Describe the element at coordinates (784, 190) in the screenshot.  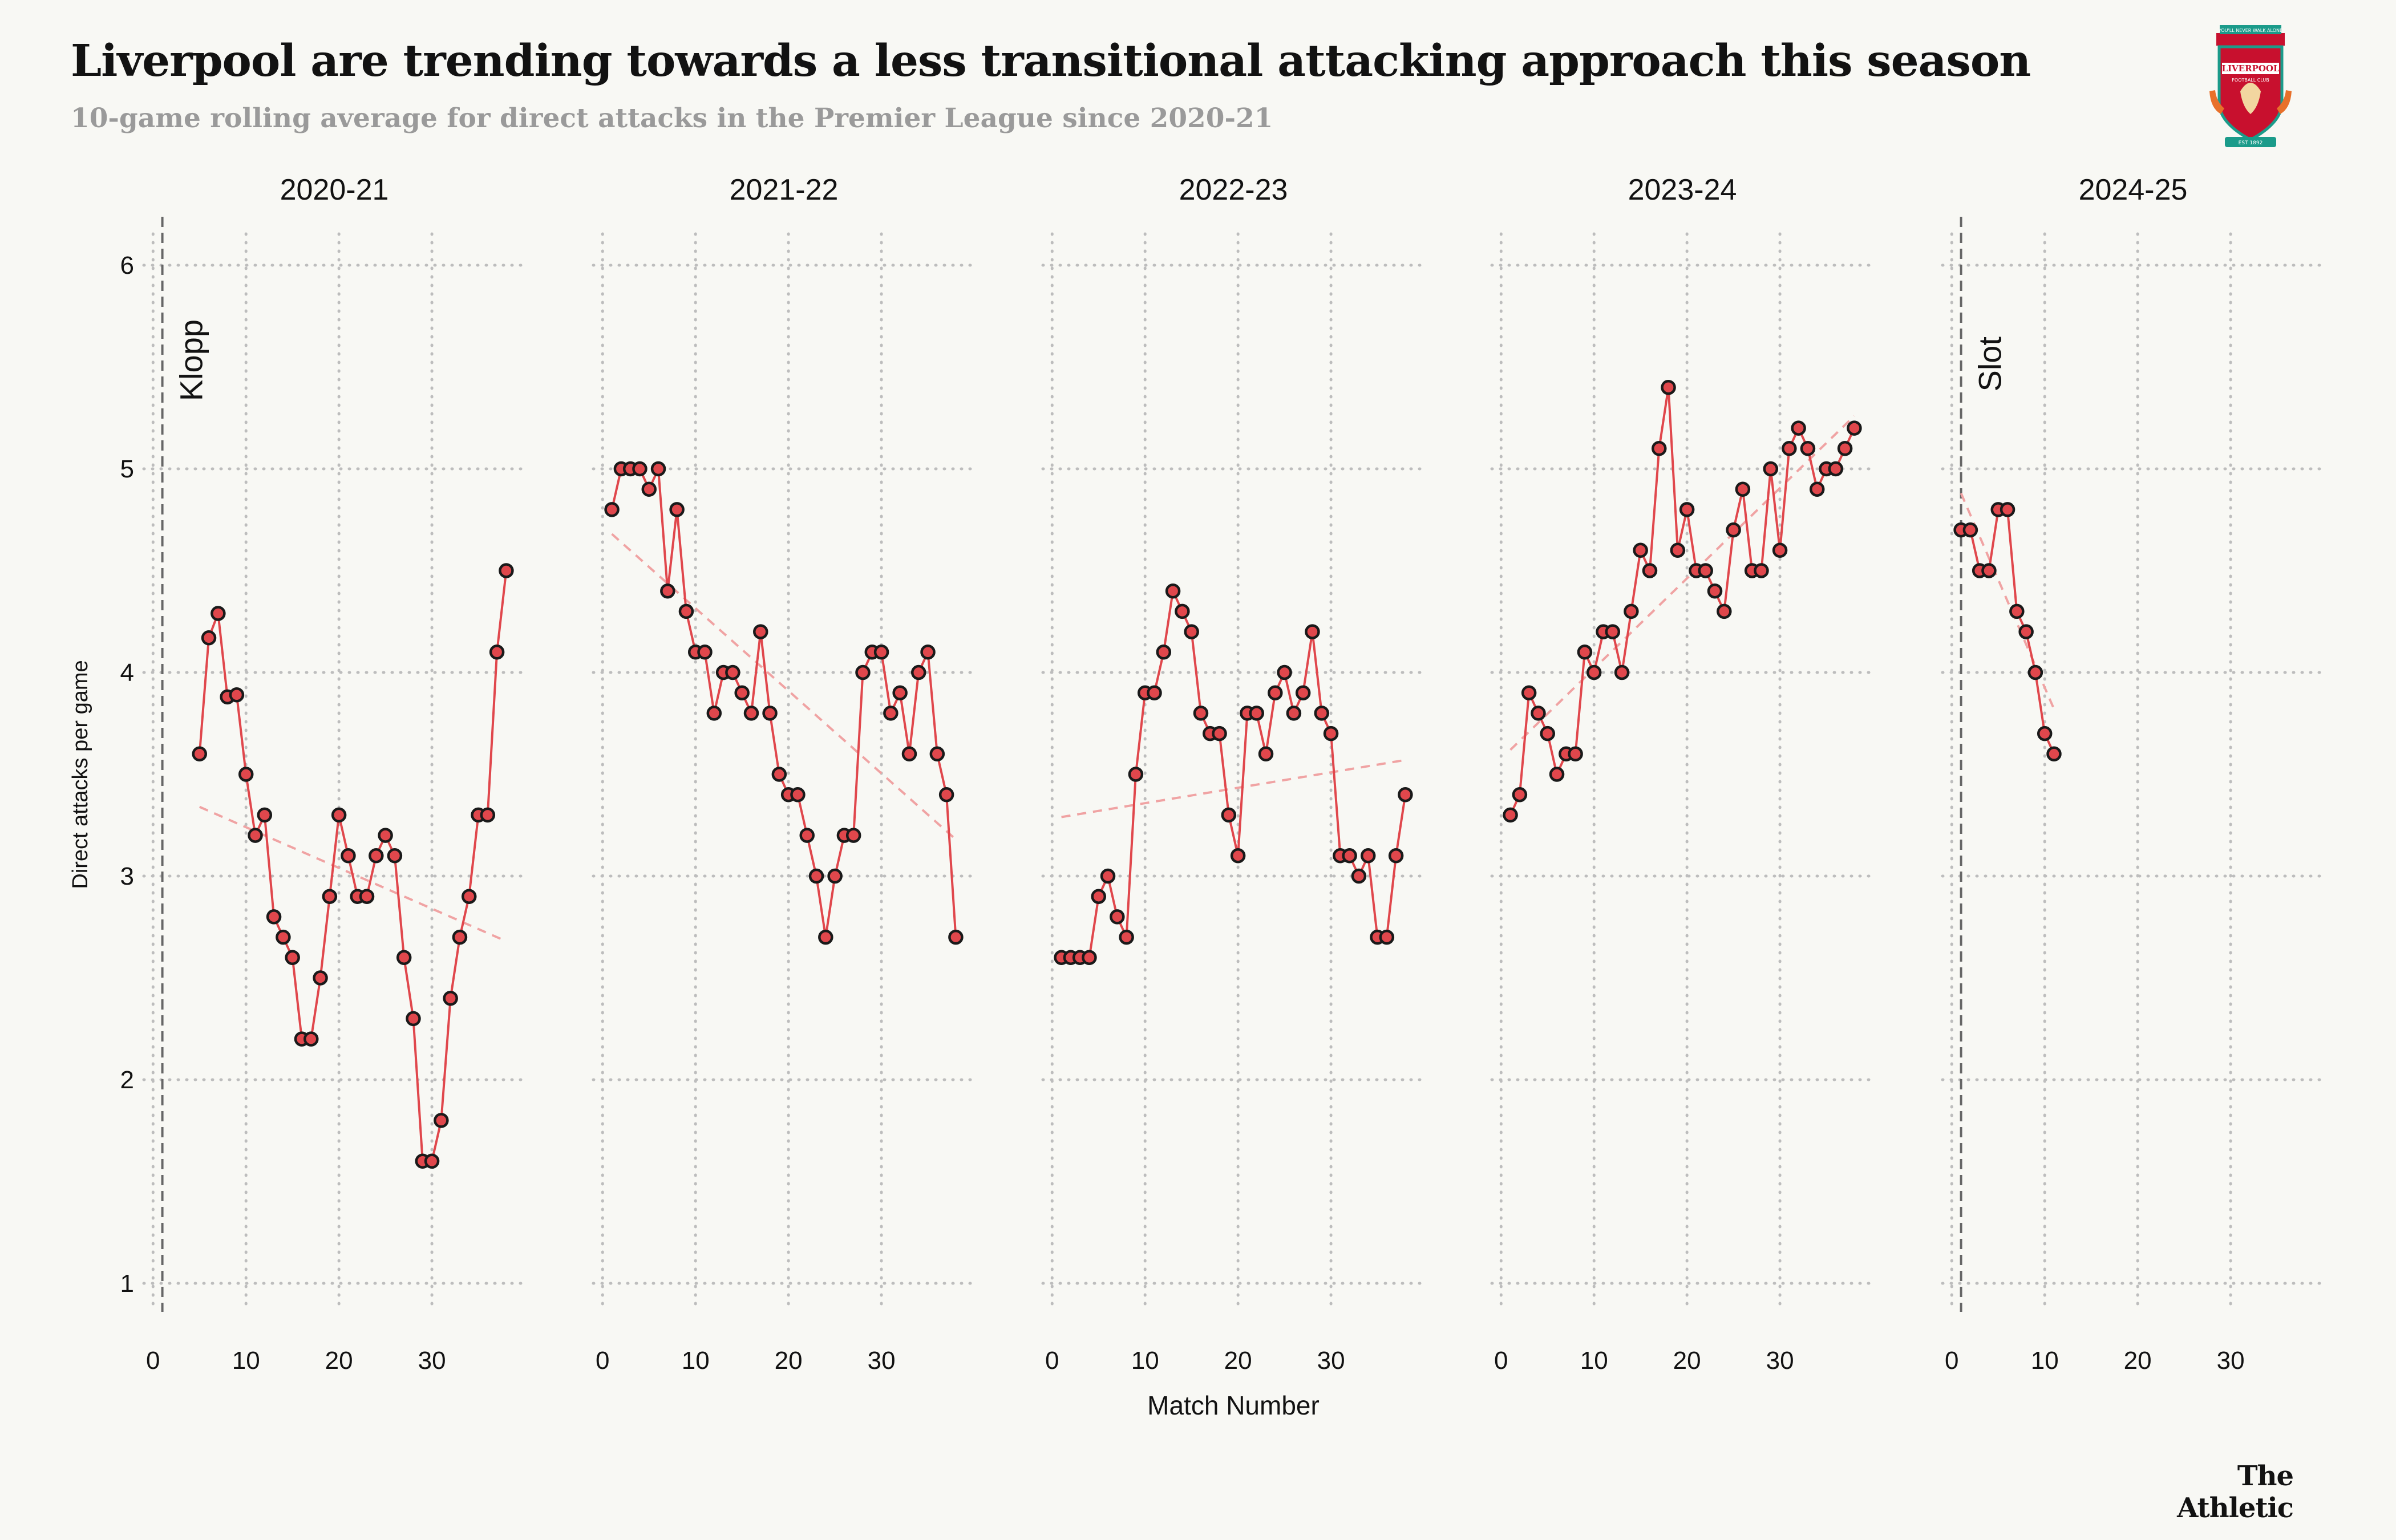
I see `panel-title: 2021-22` at that location.